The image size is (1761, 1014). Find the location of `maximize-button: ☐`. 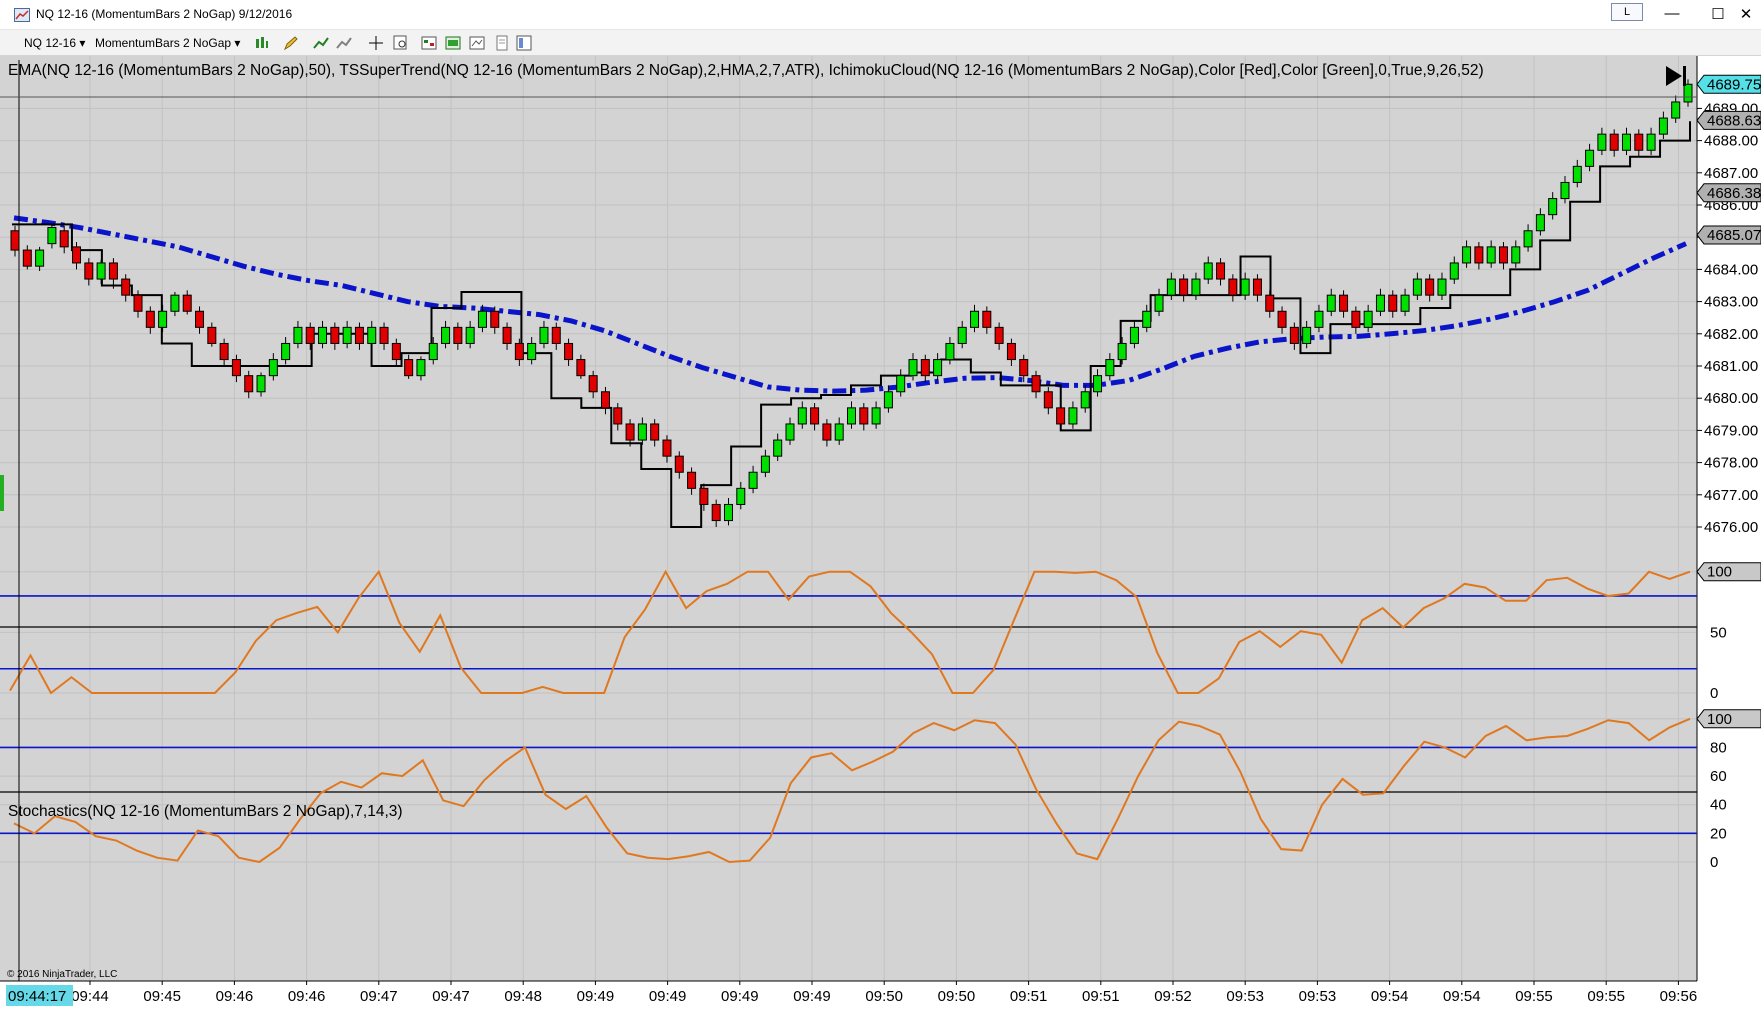

maximize-button: ☐ is located at coordinates (1718, 14).